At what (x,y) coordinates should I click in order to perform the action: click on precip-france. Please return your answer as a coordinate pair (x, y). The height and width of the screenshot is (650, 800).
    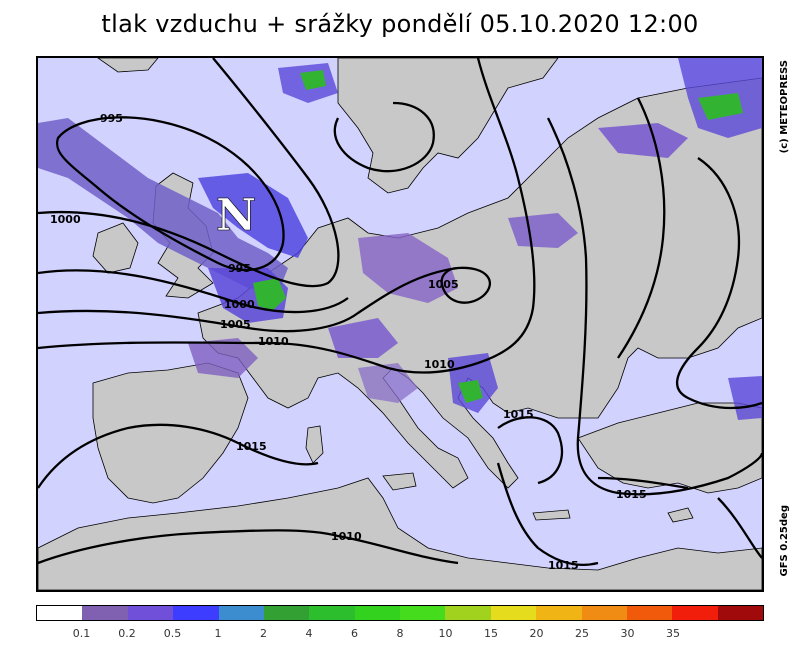
    Looking at the image, I should click on (223, 358).